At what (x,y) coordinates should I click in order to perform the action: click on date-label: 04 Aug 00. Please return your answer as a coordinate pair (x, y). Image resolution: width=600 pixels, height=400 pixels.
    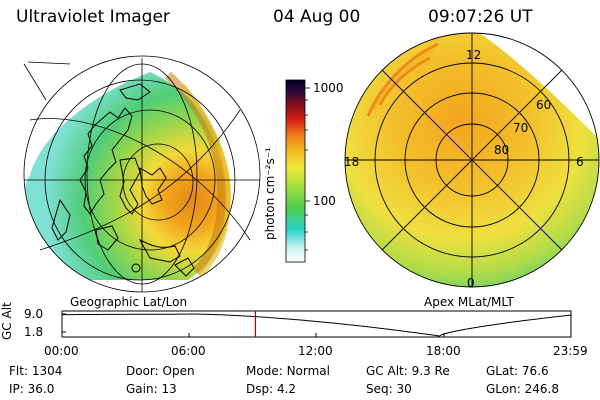
    Looking at the image, I should click on (317, 17).